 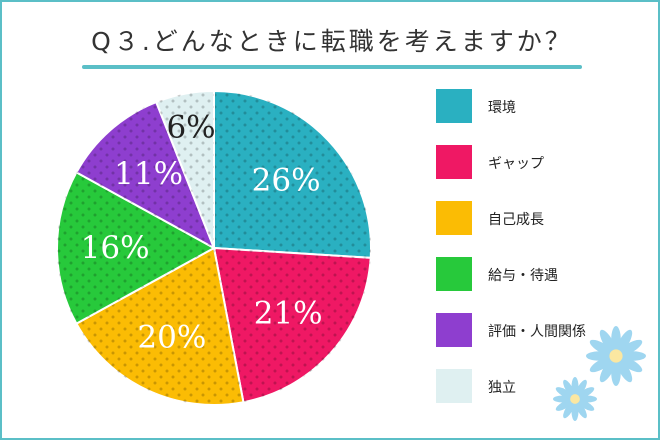 What do you see at coordinates (332, 41) in the screenshot?
I see `chart-title: Q３.どんなときに転職を考えますか？` at bounding box center [332, 41].